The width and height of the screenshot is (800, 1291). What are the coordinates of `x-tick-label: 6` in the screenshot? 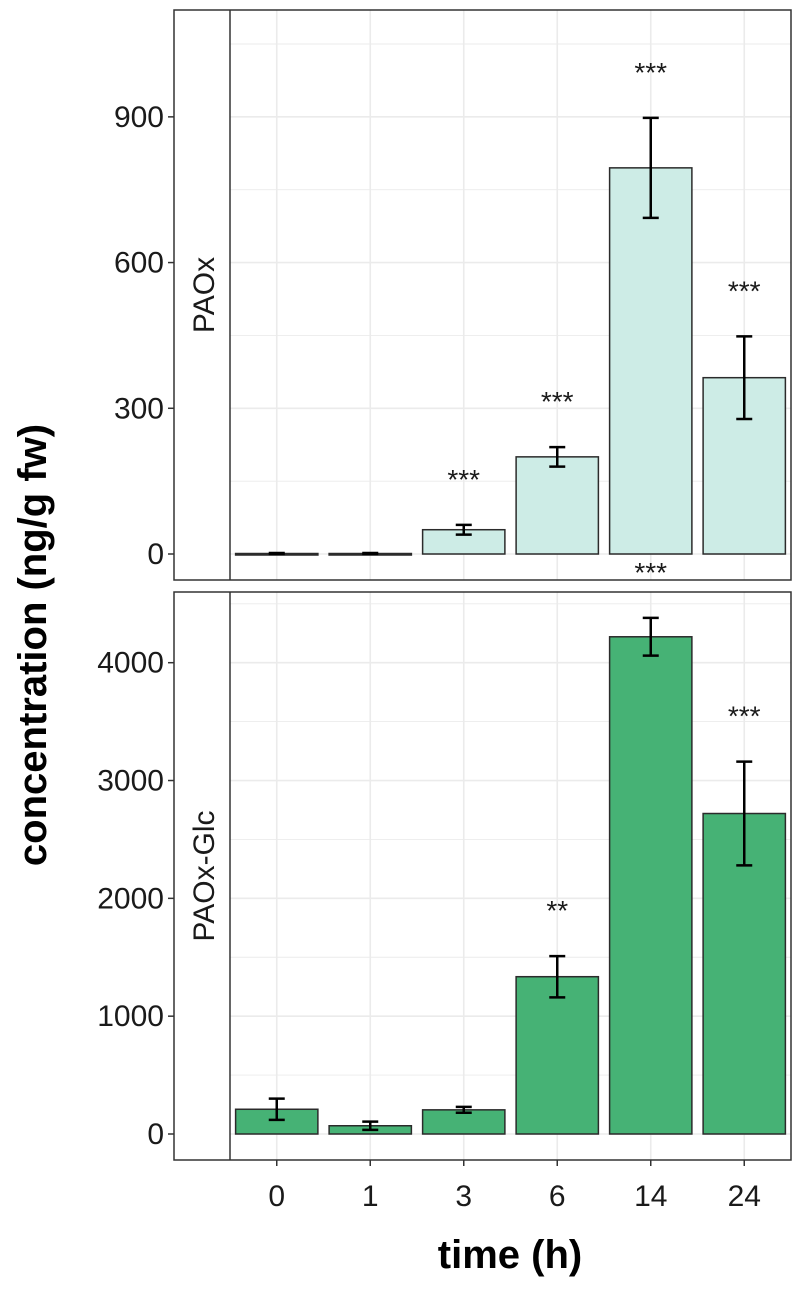 It's located at (557, 1196).